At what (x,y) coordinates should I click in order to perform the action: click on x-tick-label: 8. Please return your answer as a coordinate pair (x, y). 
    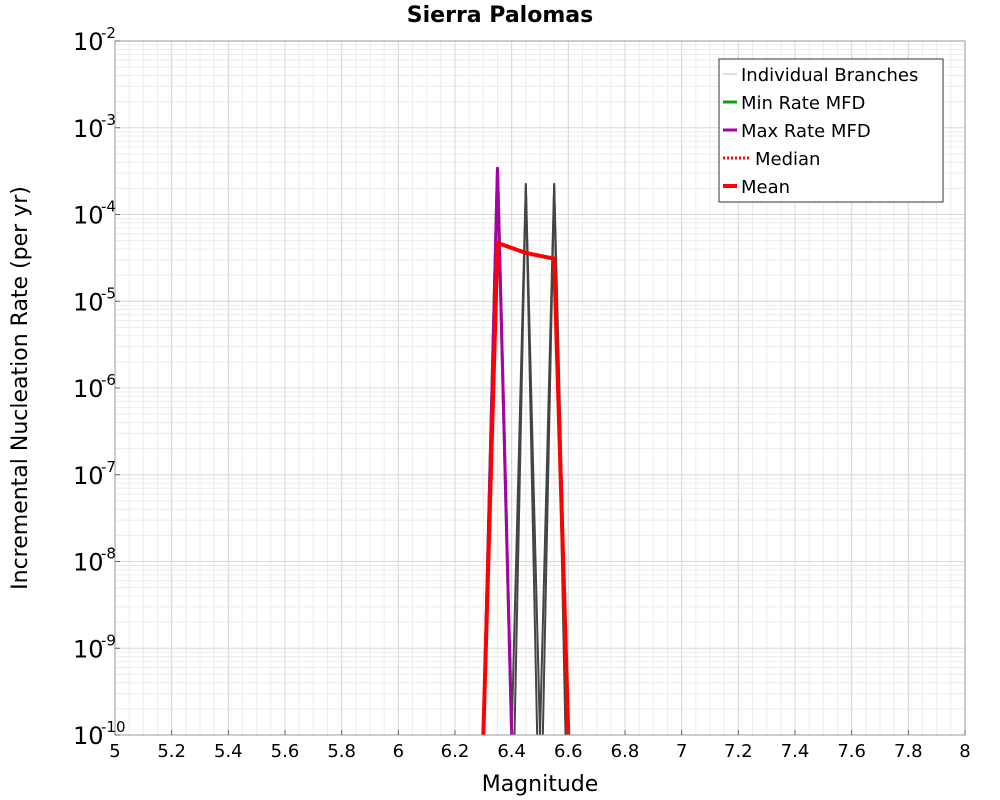
    Looking at the image, I should click on (964, 751).